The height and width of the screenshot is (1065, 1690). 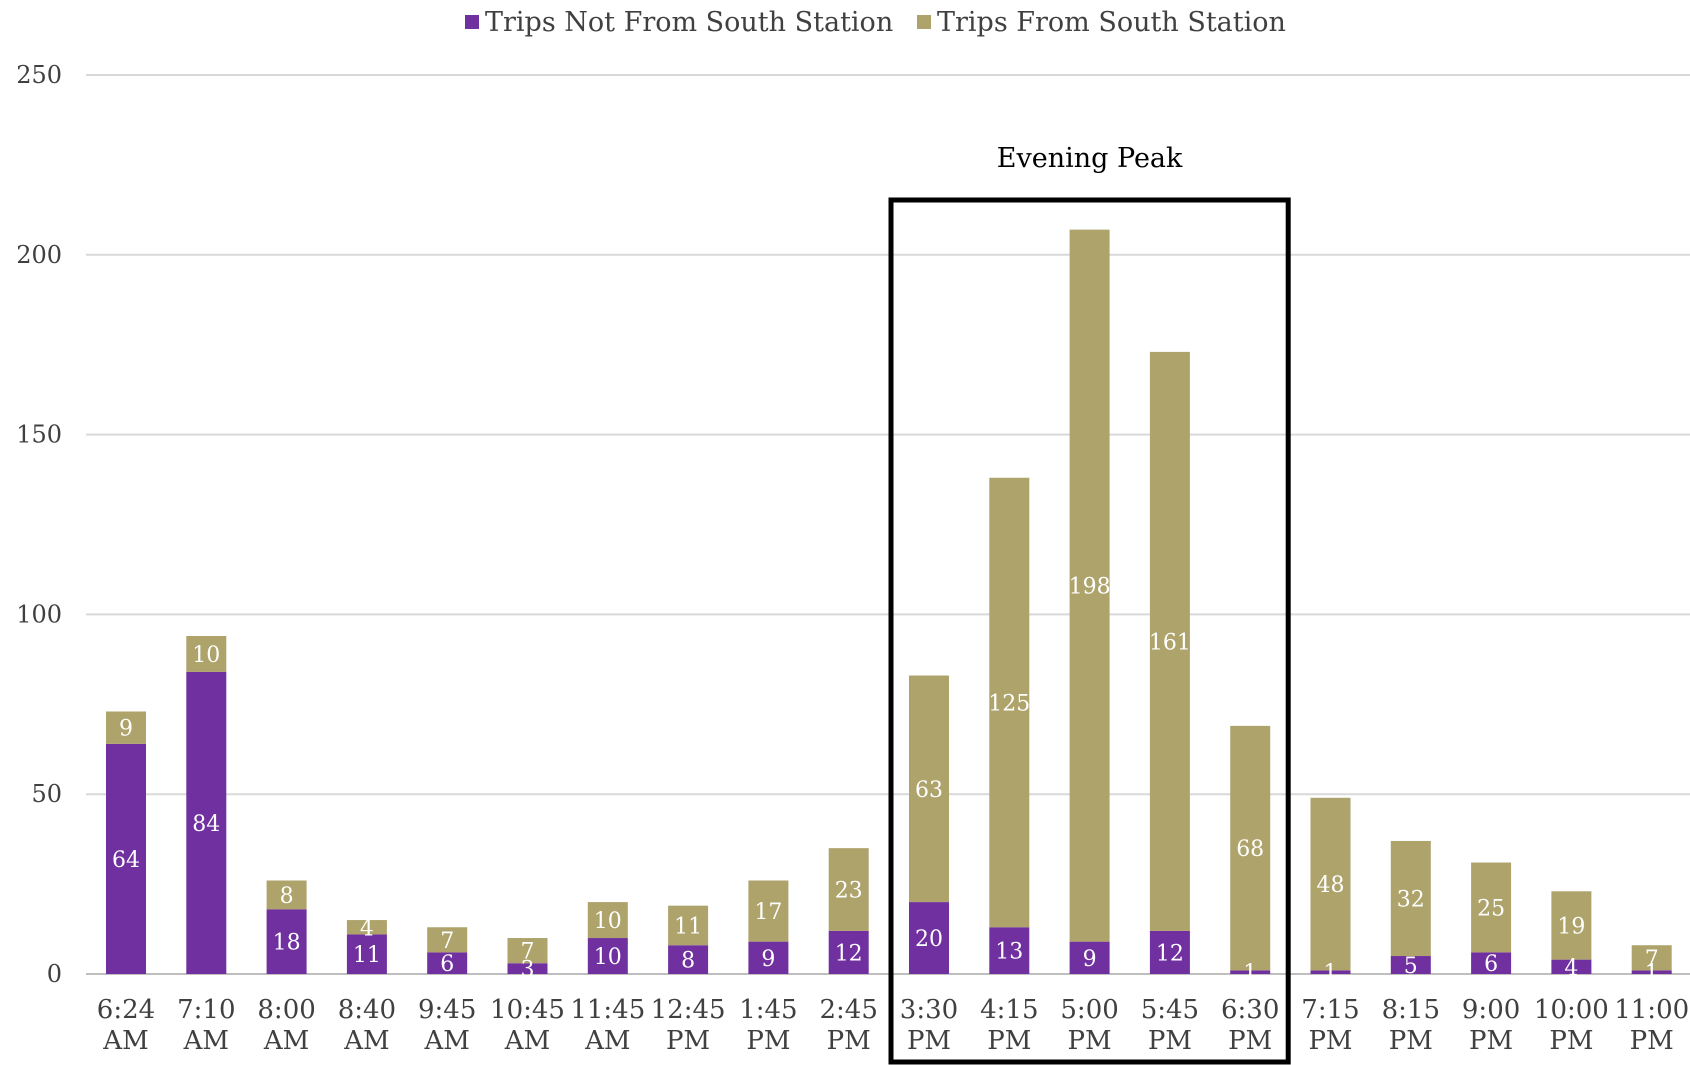 What do you see at coordinates (206, 1010) in the screenshot?
I see `x-tick-label: 7:10` at bounding box center [206, 1010].